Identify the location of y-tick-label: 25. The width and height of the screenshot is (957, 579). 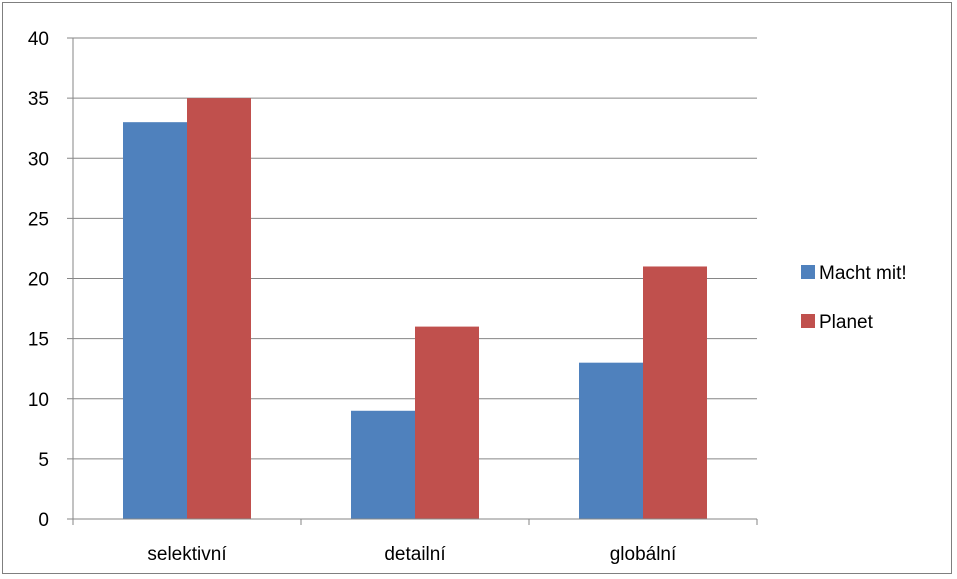
(38, 219).